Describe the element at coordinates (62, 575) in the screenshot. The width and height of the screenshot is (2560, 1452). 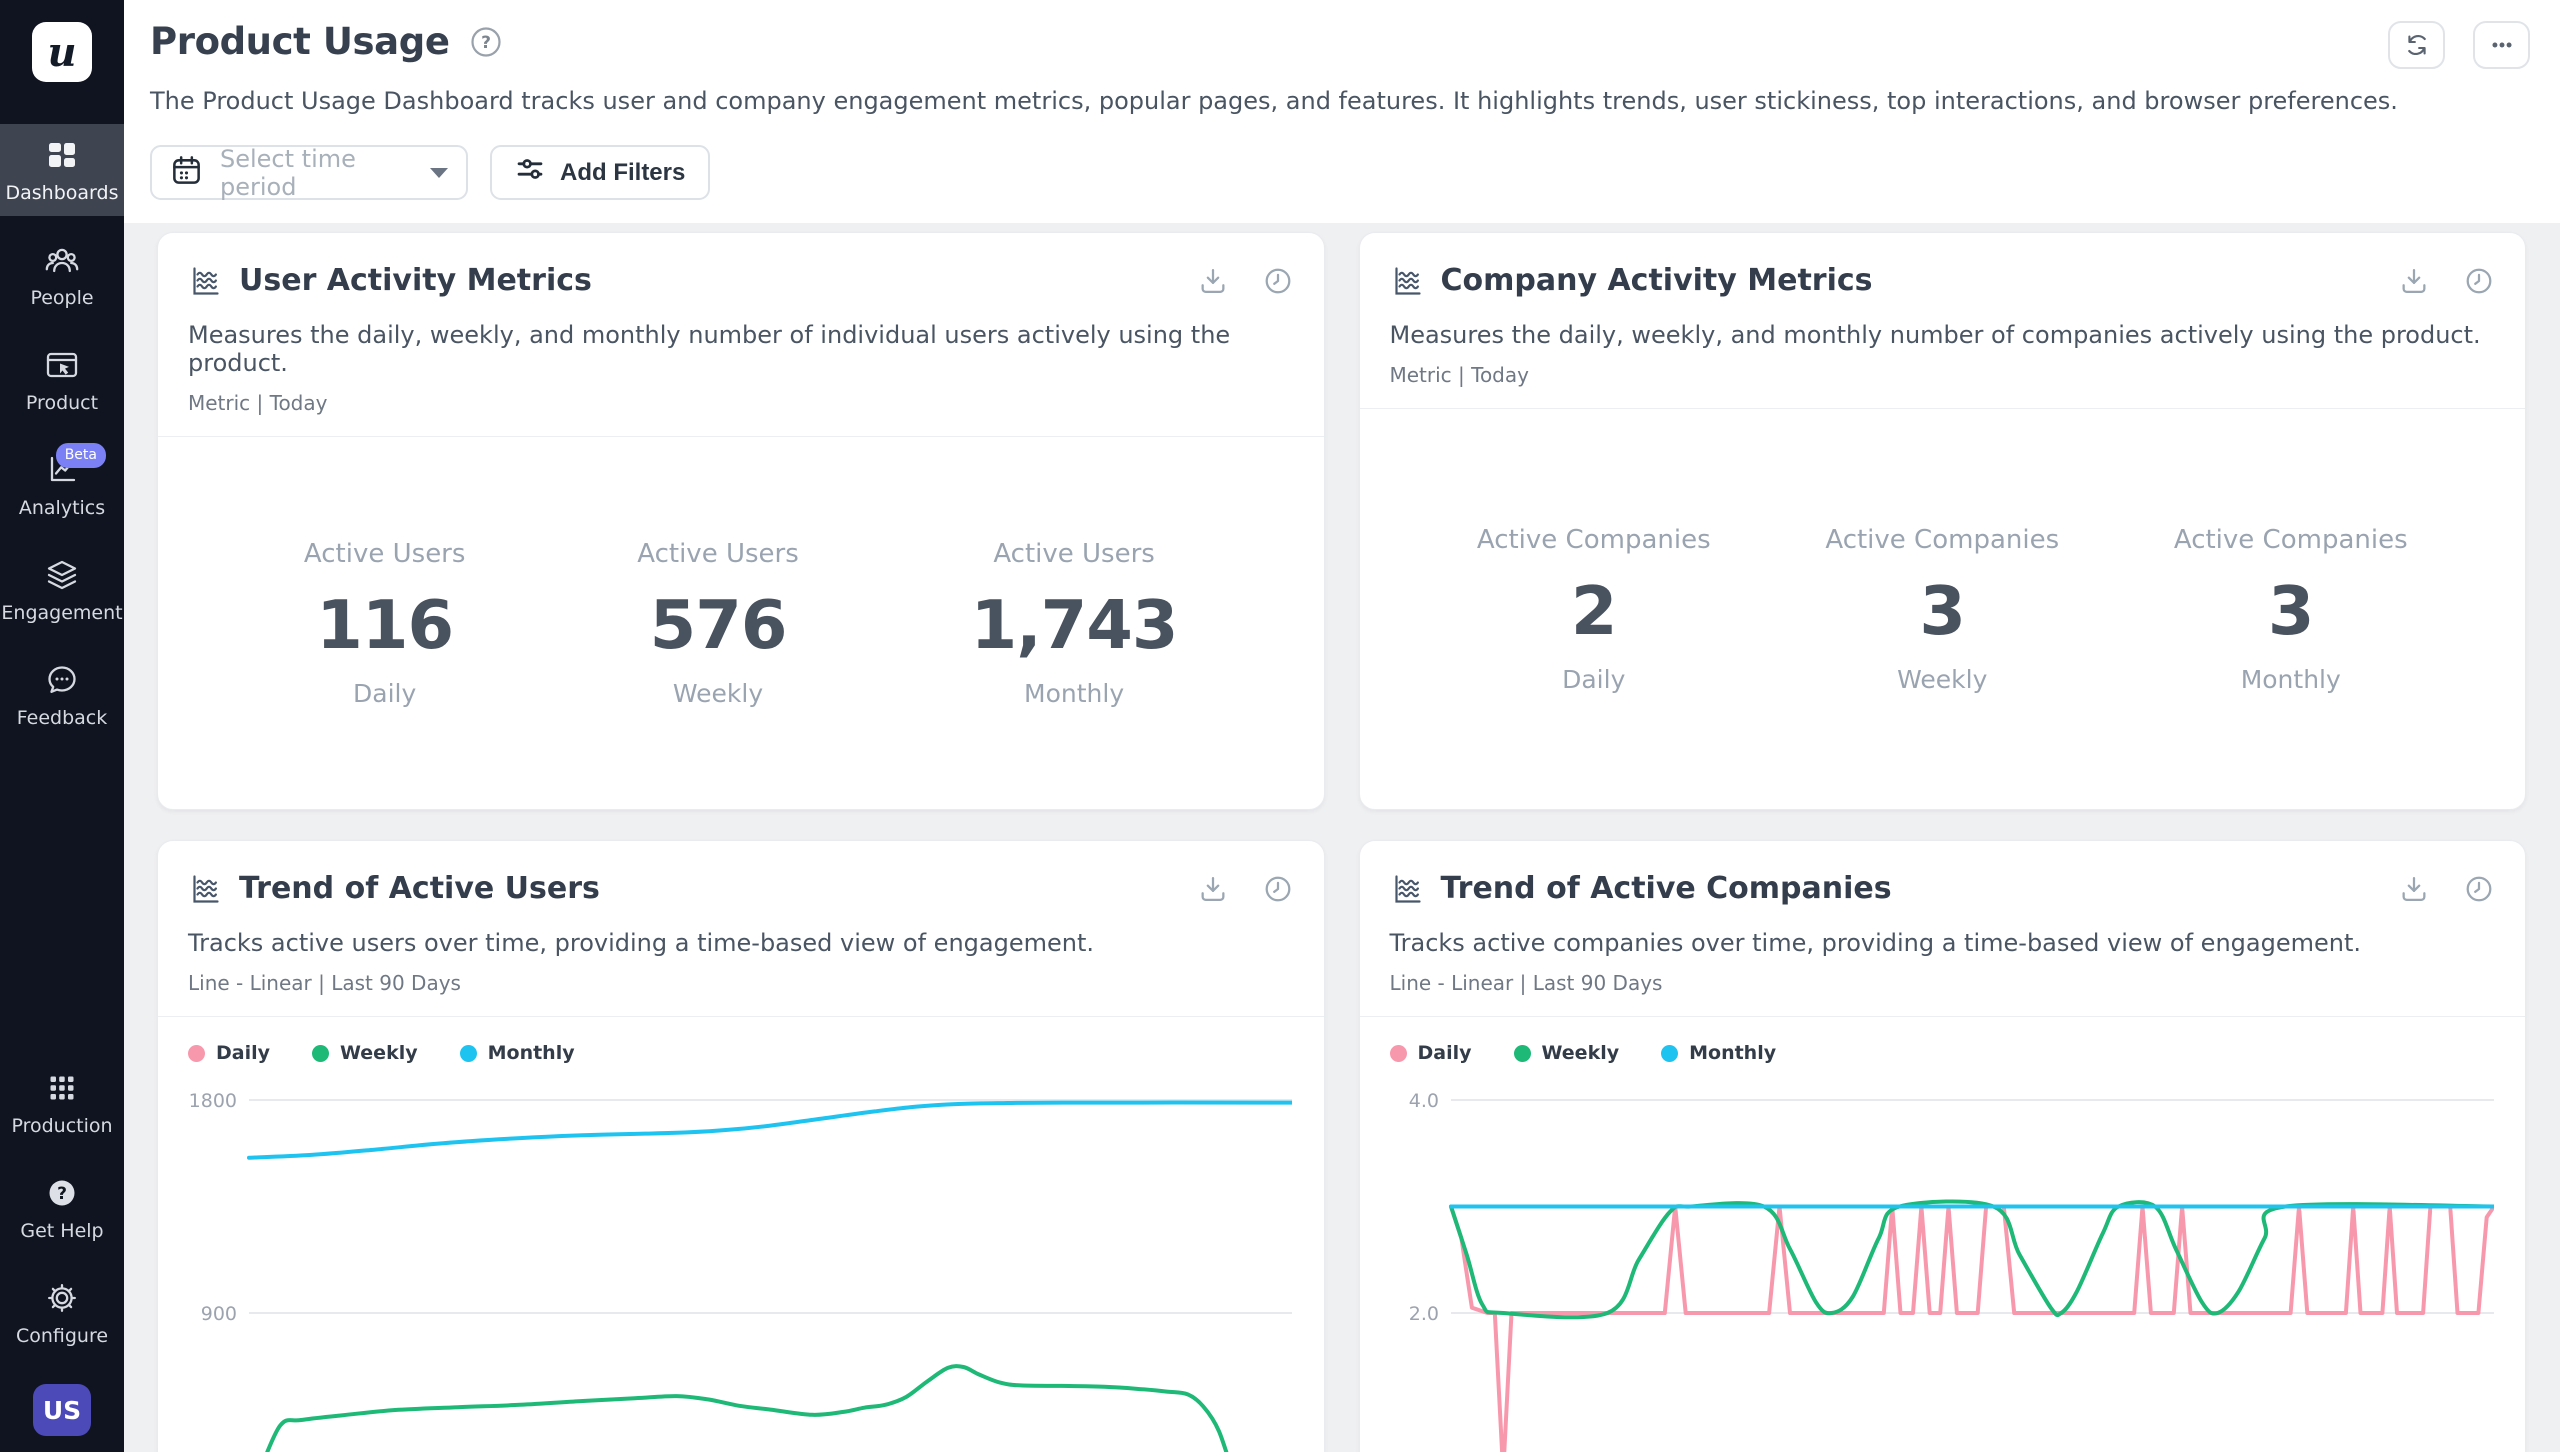
I see `engagement-icon` at that location.